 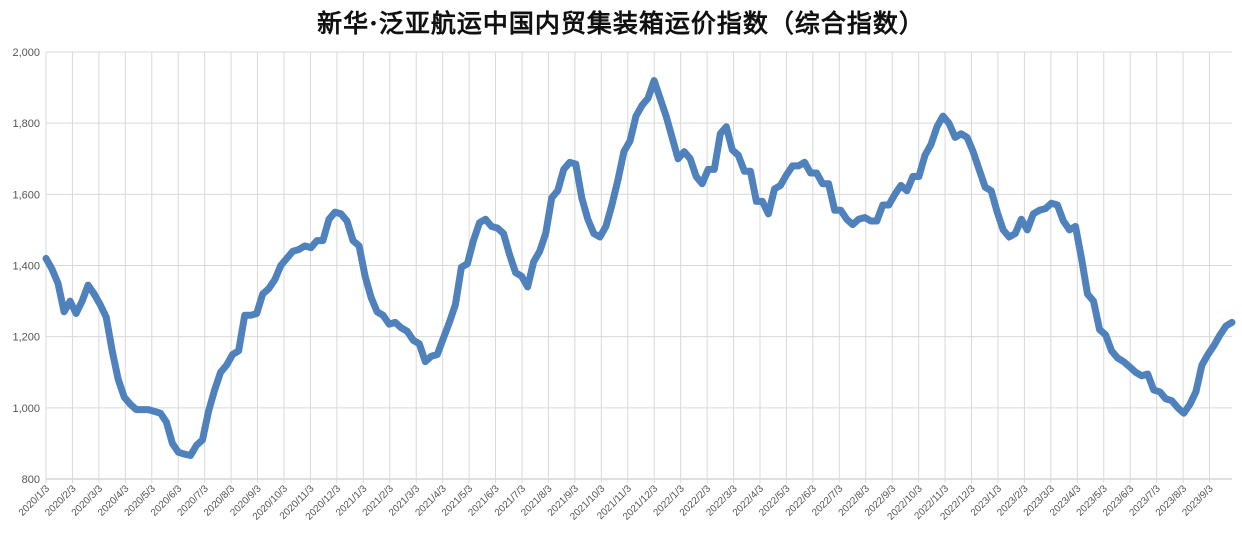 I want to click on y-tick-label: 1,400, so click(x=26, y=267).